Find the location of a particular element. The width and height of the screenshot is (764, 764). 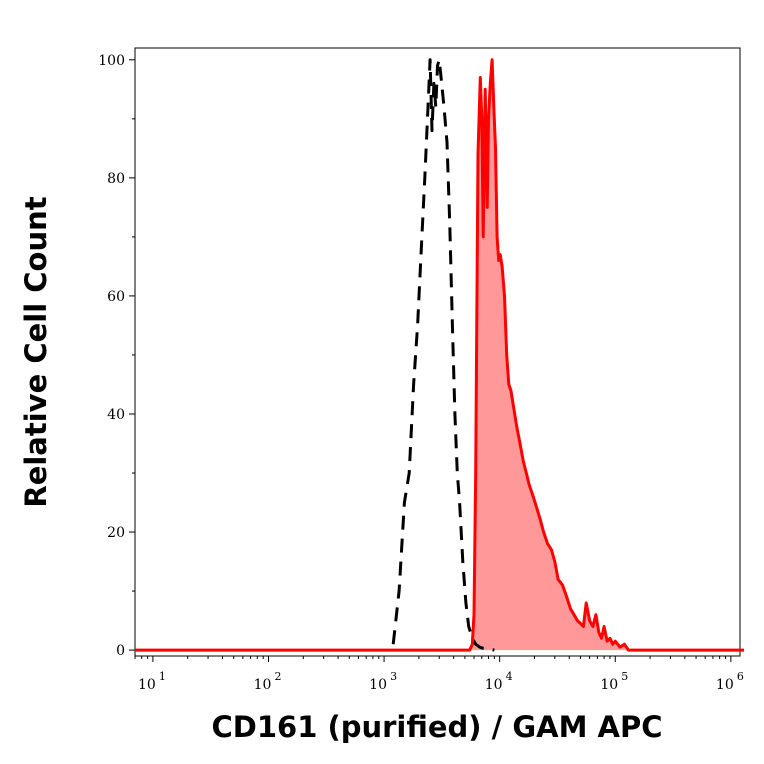

y-tick-label: 20 is located at coordinates (116, 533).